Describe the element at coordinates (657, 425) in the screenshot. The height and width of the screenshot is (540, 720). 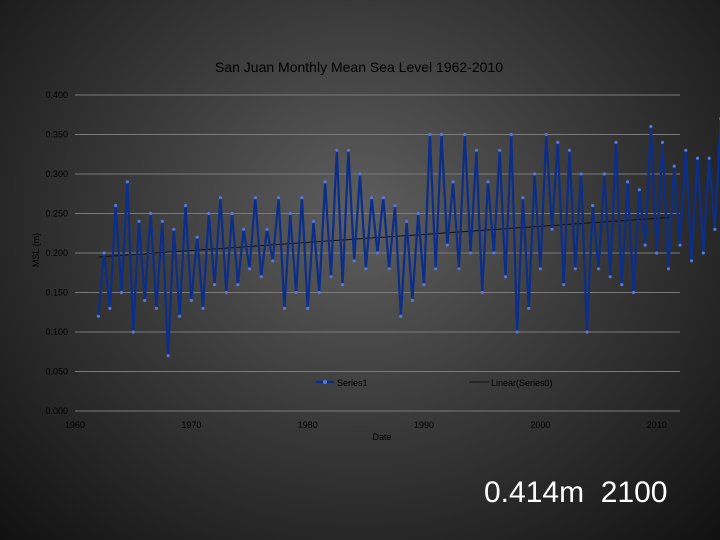
I see `x-tick-label: 2010` at that location.